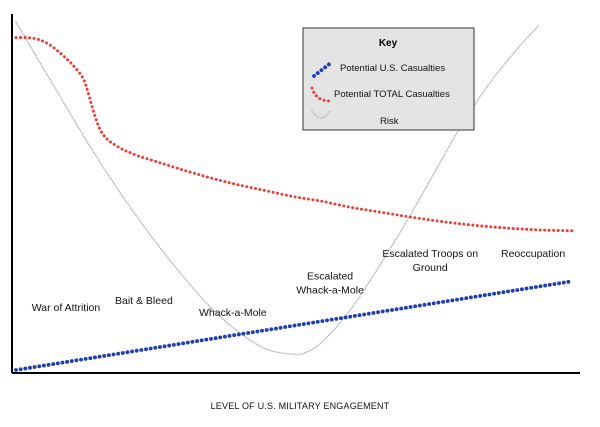 This screenshot has height=427, width=600. I want to click on legend-swatch-us-casualties, so click(323, 69).